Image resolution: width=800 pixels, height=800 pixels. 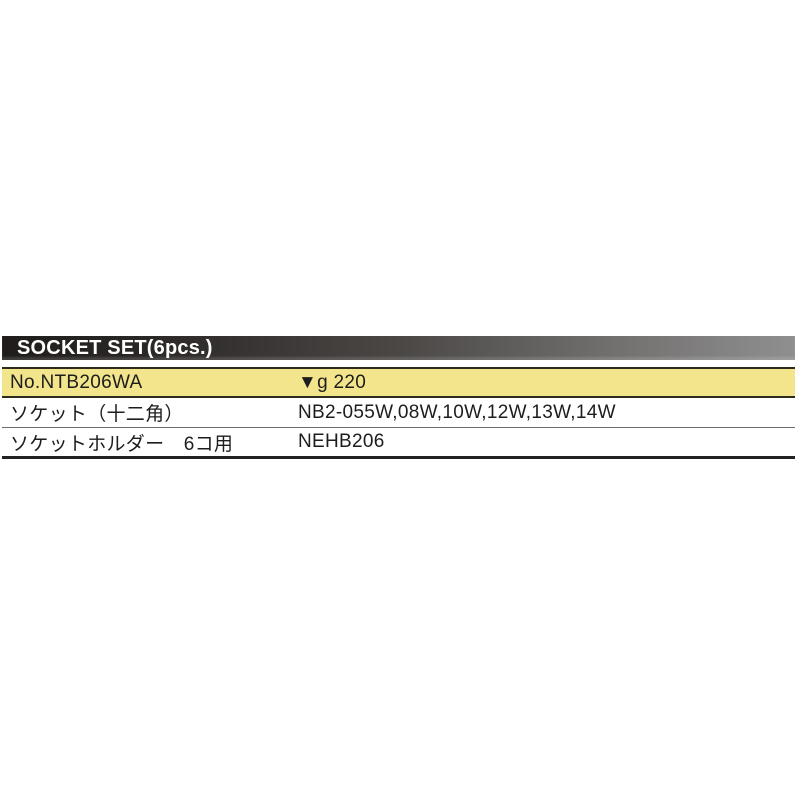 I want to click on sockets-label: ソケット（十二角）, so click(x=97, y=414).